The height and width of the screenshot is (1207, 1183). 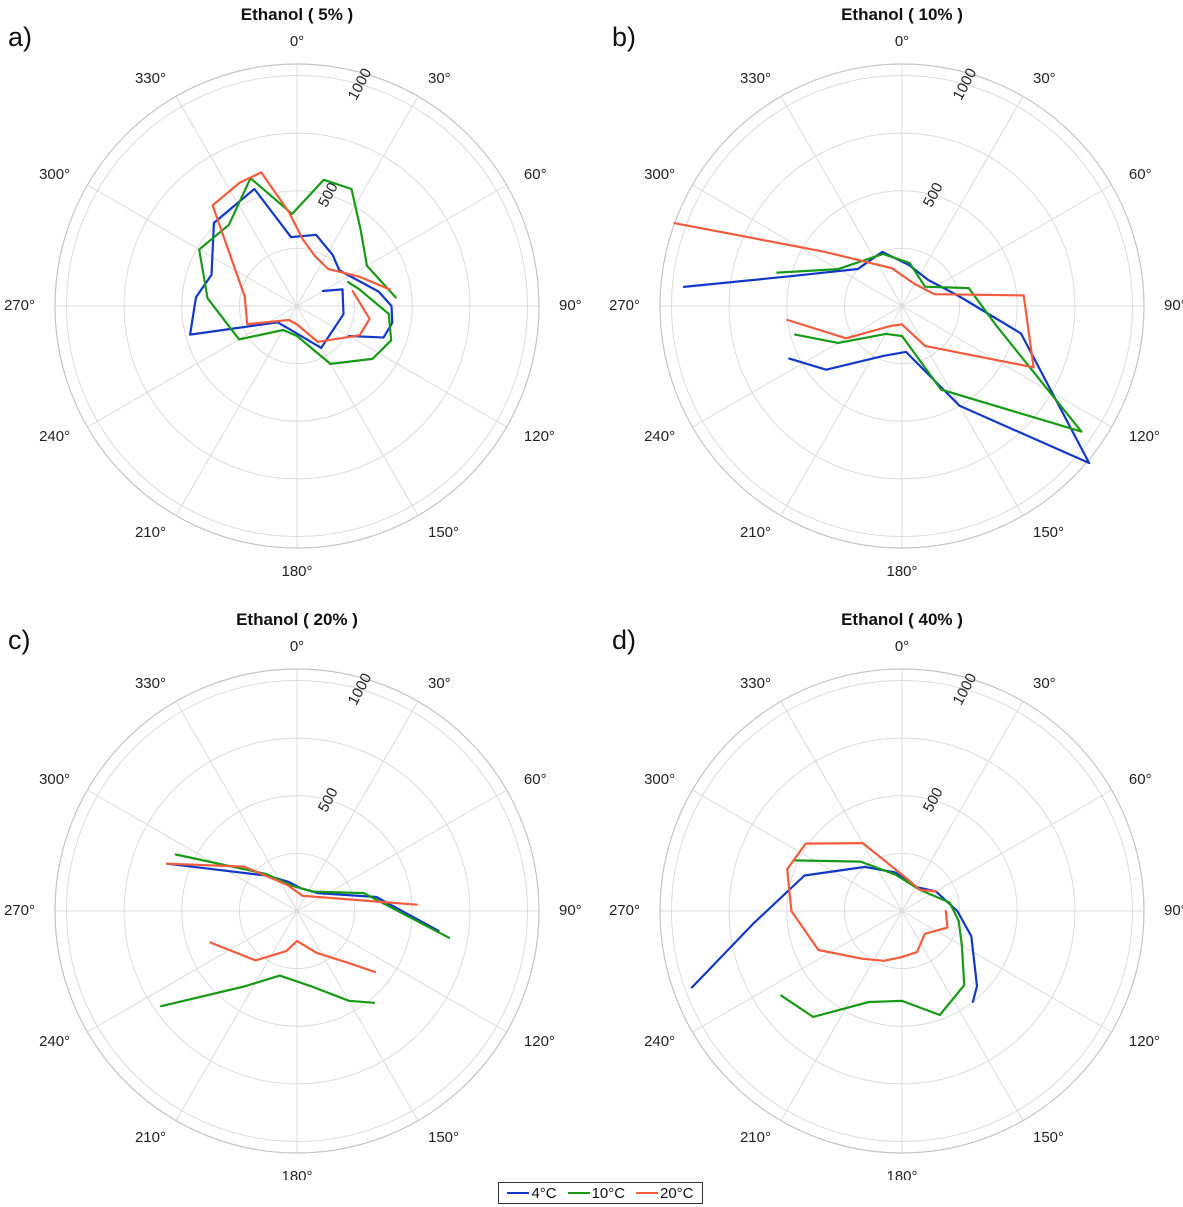 What do you see at coordinates (297, 14) in the screenshot?
I see `panel-title: Ethanol ( 5% )` at bounding box center [297, 14].